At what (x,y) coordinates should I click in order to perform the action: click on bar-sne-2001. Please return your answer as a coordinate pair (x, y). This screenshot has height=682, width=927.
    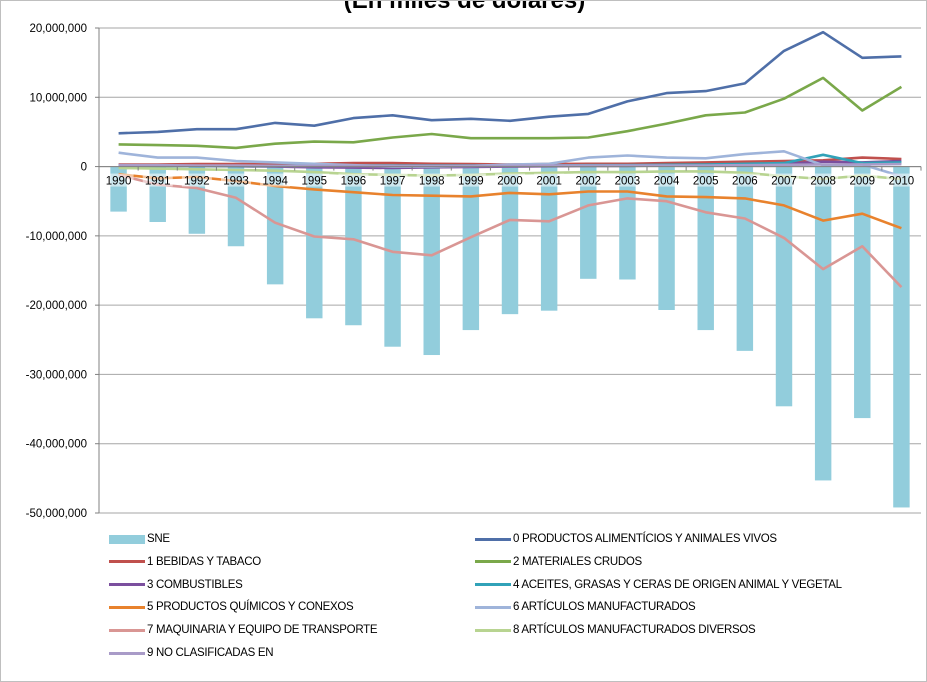
    Looking at the image, I should click on (549, 238).